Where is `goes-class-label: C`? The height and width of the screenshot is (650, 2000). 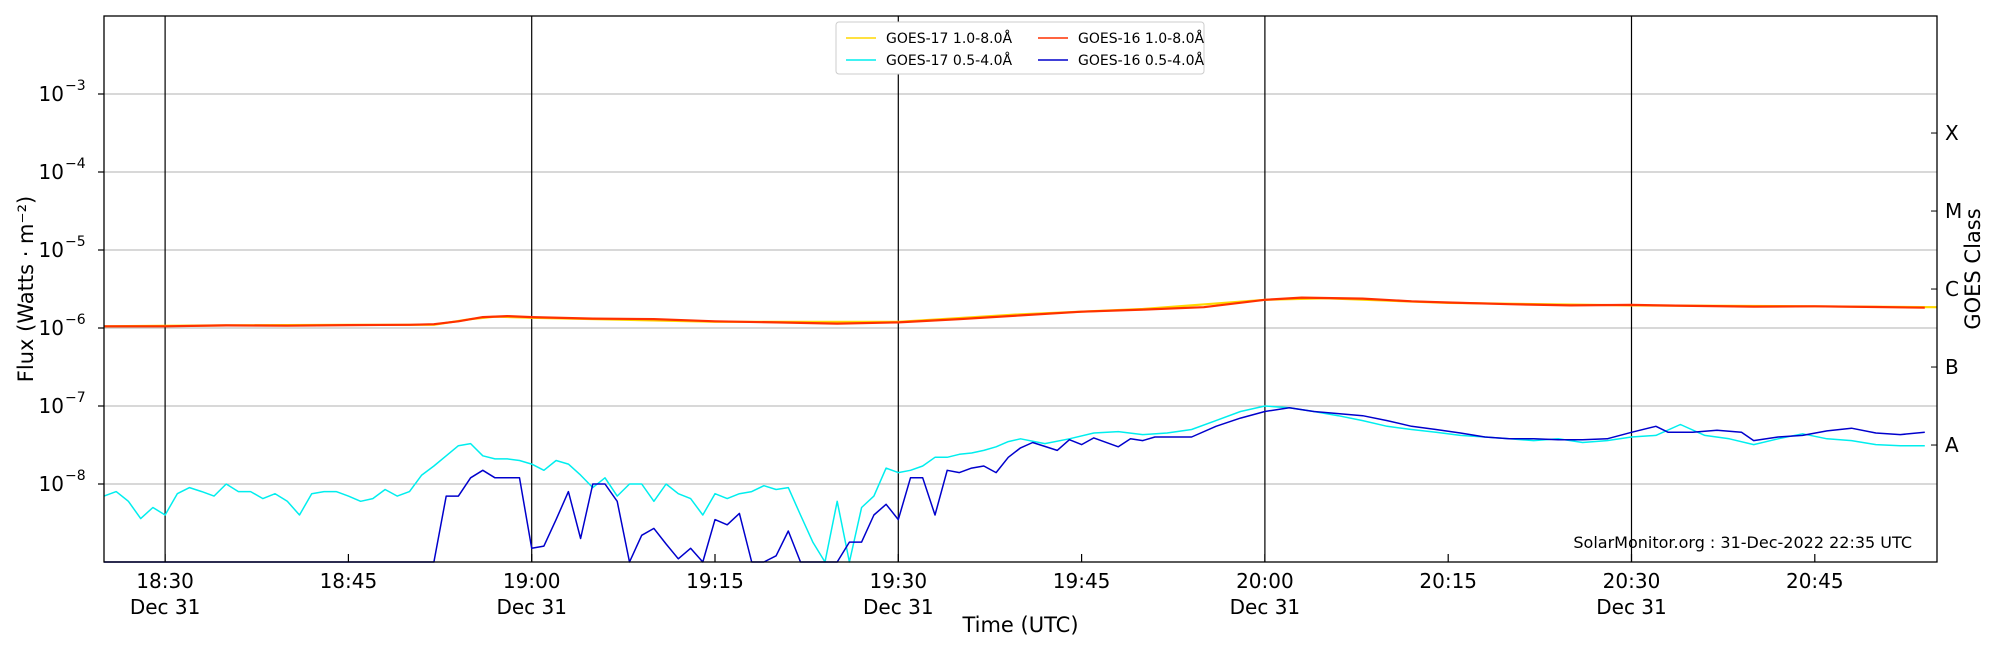
goes-class-label: C is located at coordinates (1952, 289).